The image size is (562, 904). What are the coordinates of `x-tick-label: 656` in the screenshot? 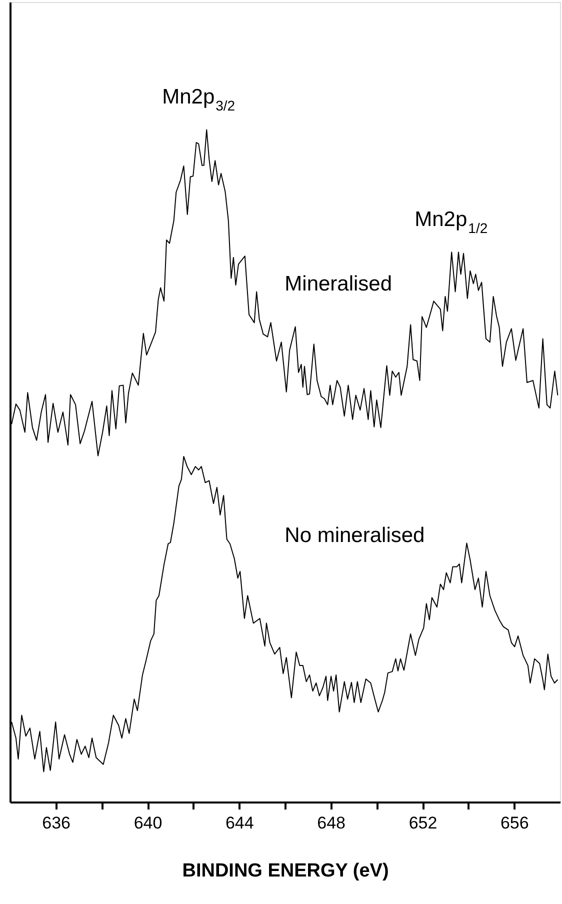 It's located at (514, 823).